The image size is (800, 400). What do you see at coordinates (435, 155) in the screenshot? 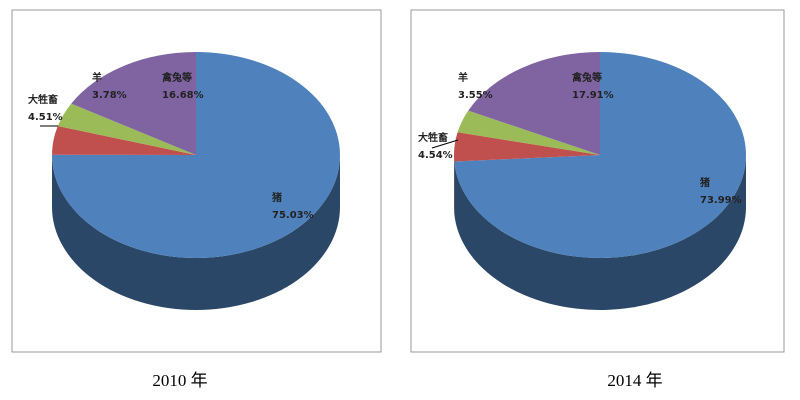
I see `slice-value-label: 4.54%` at bounding box center [435, 155].